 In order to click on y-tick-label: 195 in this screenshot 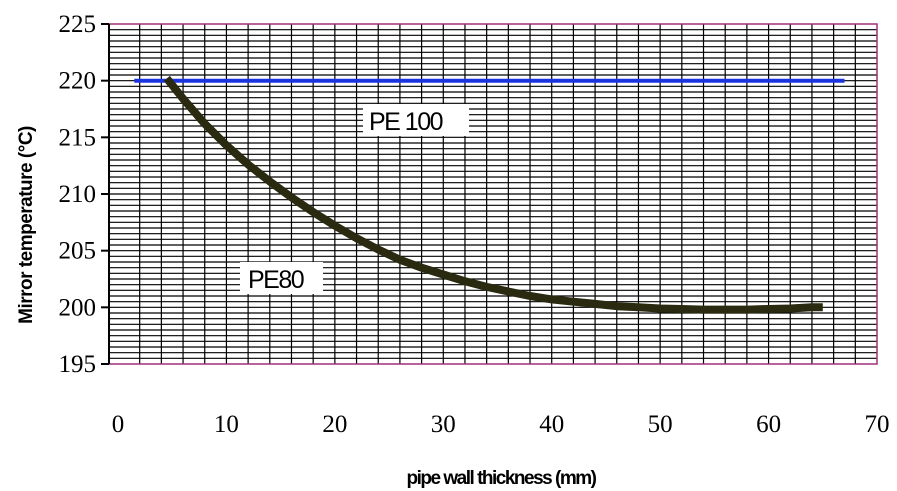, I will do `click(78, 364)`.